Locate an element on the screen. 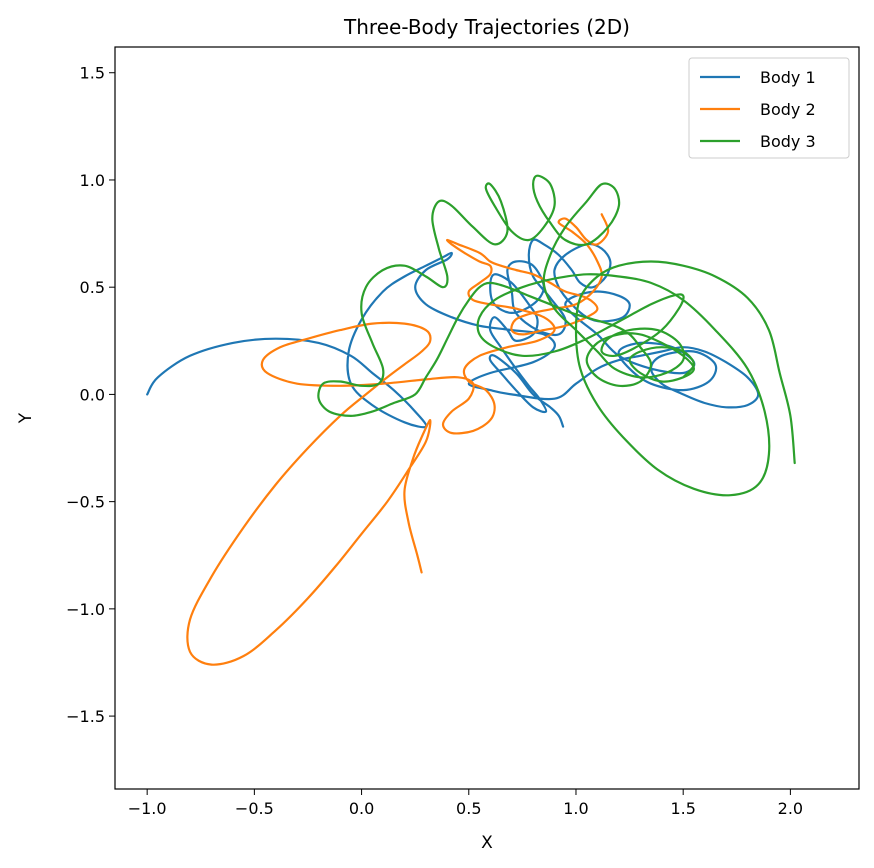  y-tick-label: −1.5 is located at coordinates (85, 716).